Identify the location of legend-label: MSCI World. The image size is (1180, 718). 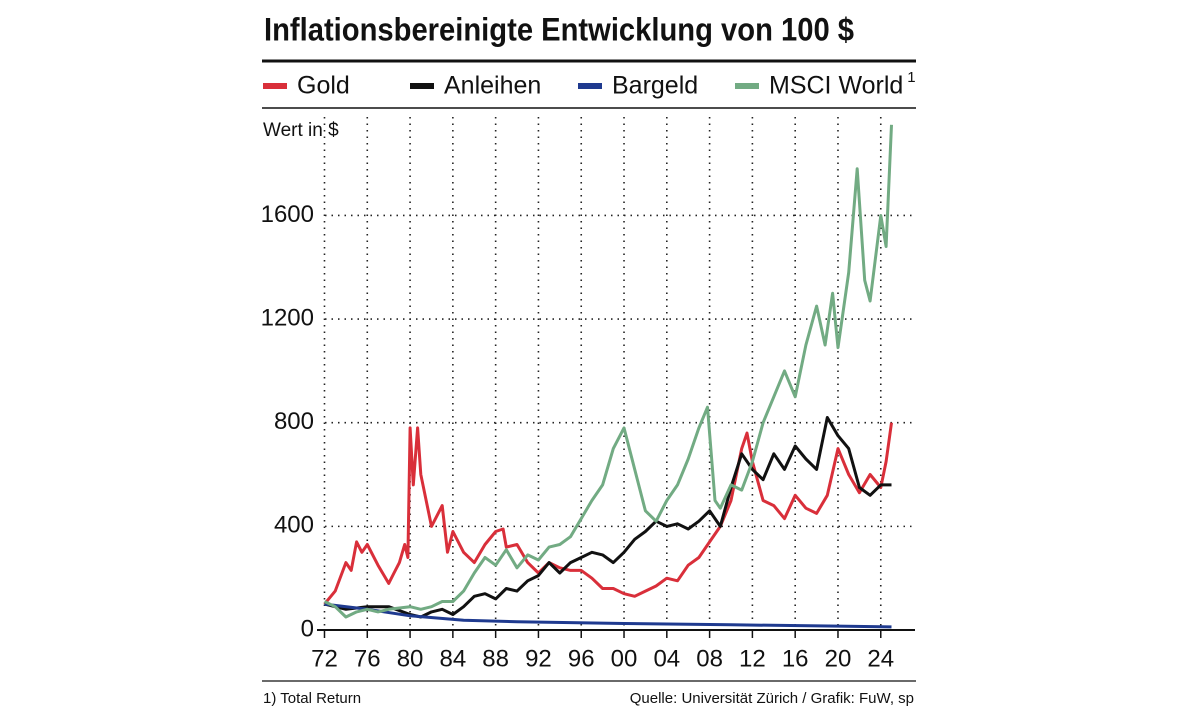
(836, 86).